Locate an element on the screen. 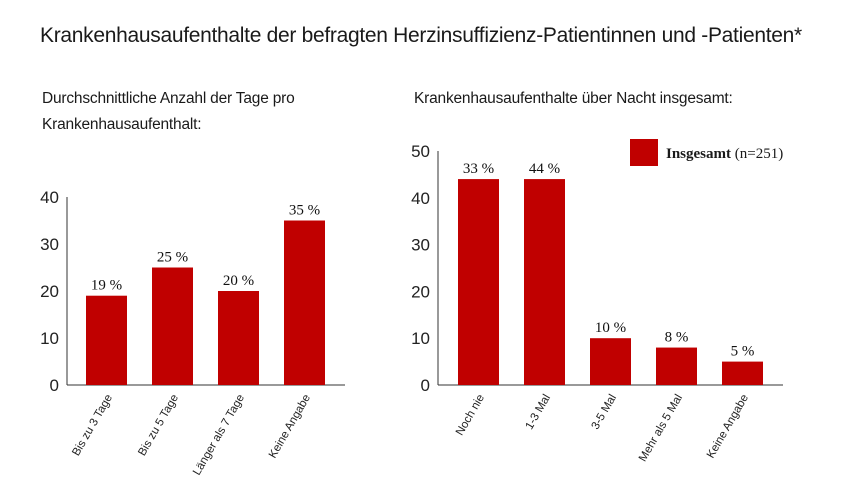  right-y-tick-label: 10 is located at coordinates (420, 338).